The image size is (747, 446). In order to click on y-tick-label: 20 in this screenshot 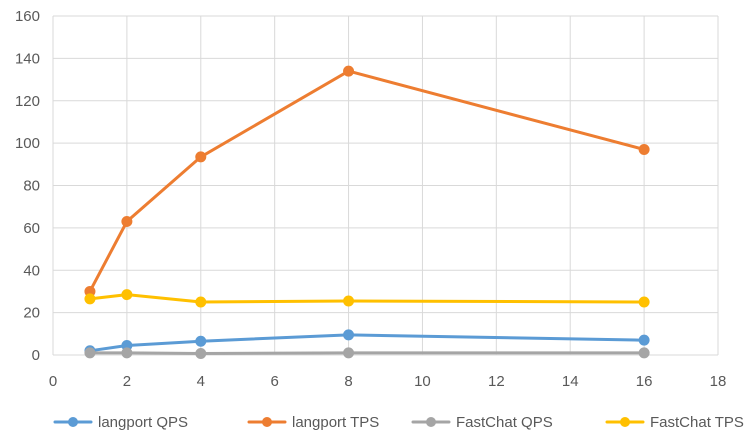, I will do `click(31, 313)`.